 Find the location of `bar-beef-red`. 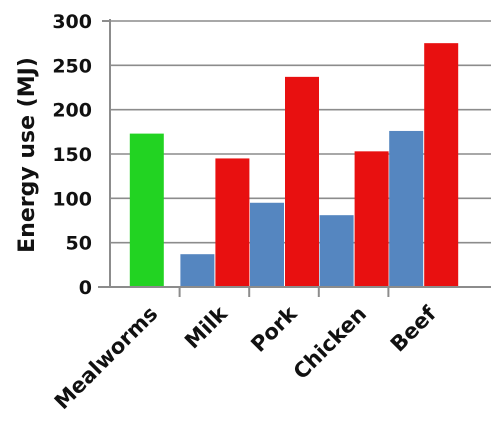

bar-beef-red is located at coordinates (441, 165).